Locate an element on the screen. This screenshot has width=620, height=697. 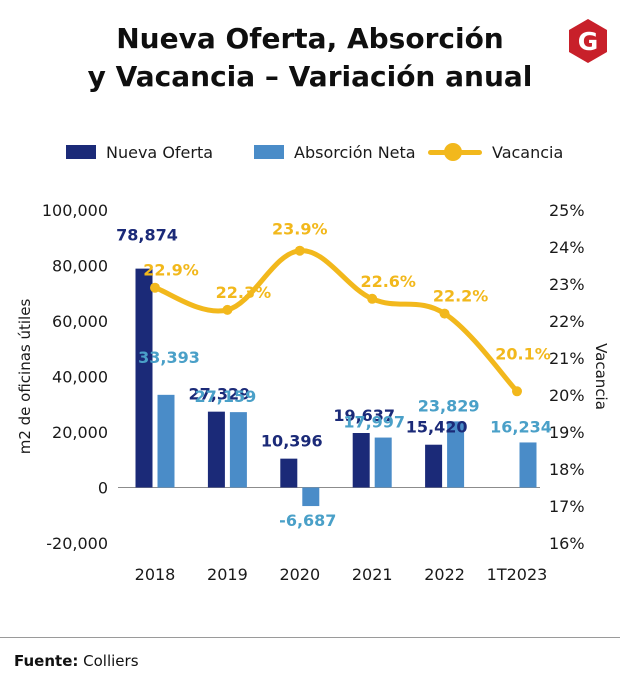
footer-divider is located at coordinates (310, 637).